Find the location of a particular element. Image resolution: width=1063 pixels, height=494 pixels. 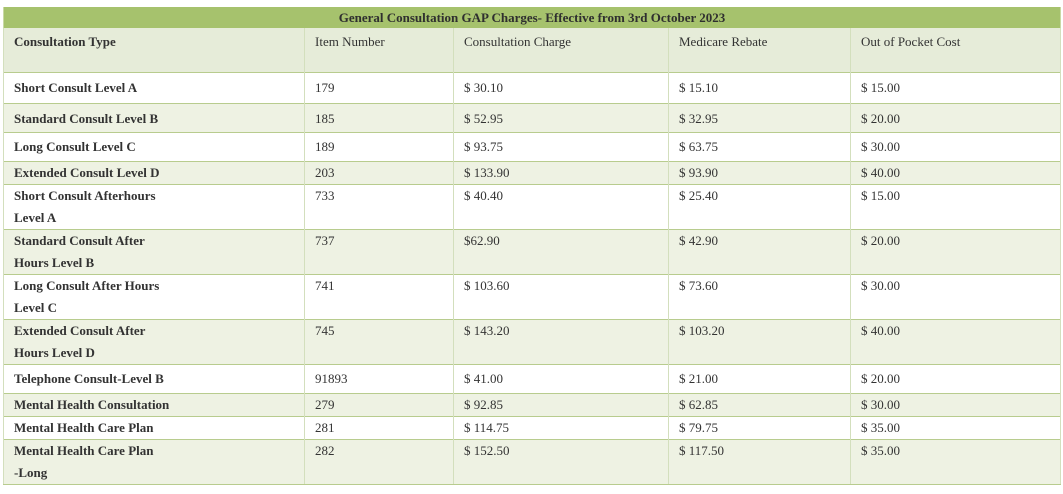

consultation-type-line: Extended Consult After is located at coordinates (80, 330).